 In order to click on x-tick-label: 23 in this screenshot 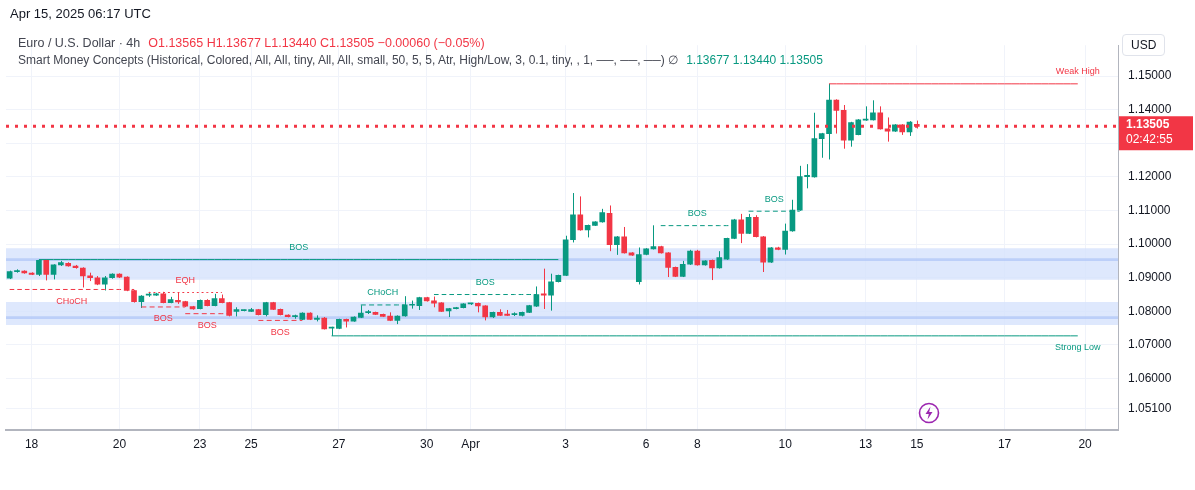, I will do `click(200, 444)`.